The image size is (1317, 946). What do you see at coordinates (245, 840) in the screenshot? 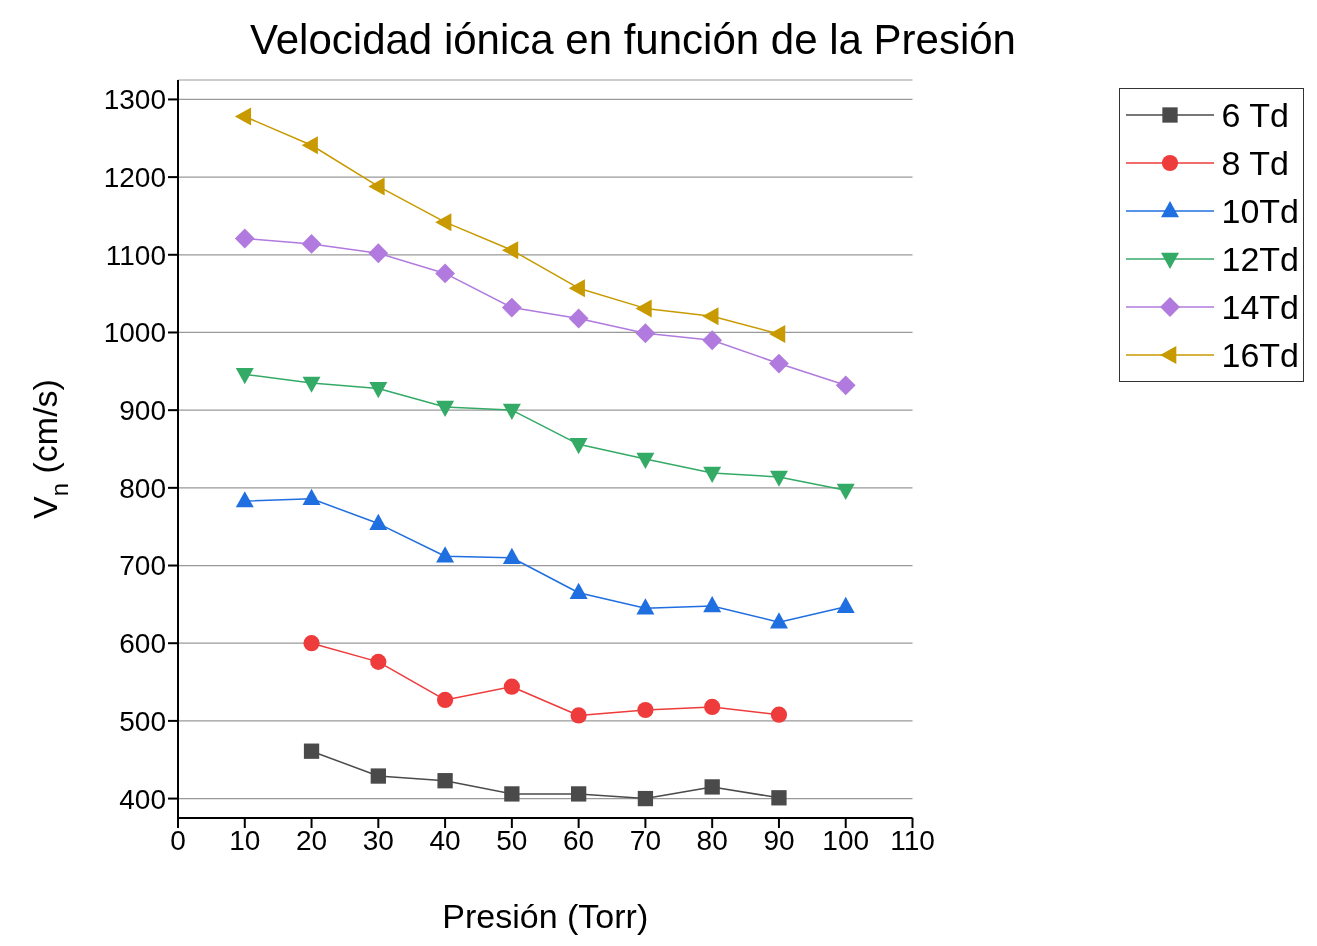
I see `x-tick-label: 10` at bounding box center [245, 840].